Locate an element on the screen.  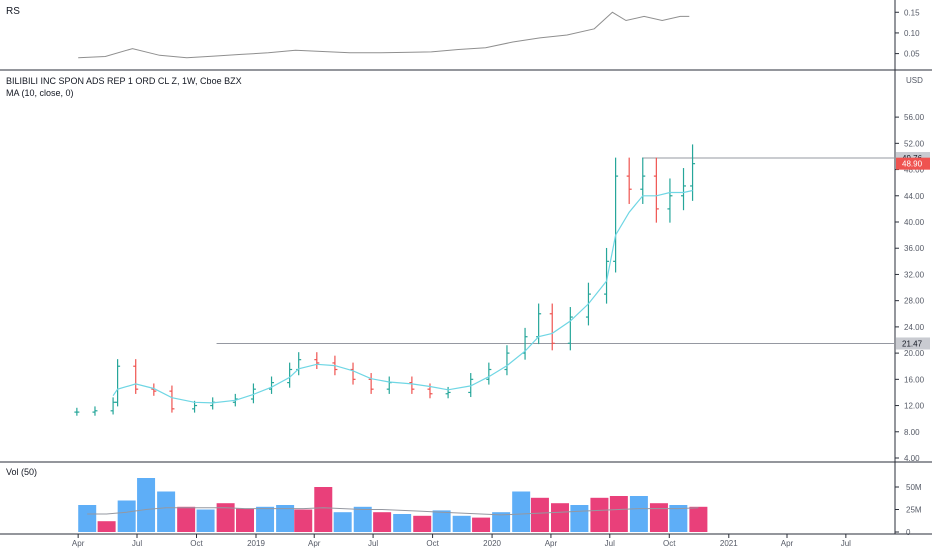
price-axis-currency: USD is located at coordinates (914, 80).